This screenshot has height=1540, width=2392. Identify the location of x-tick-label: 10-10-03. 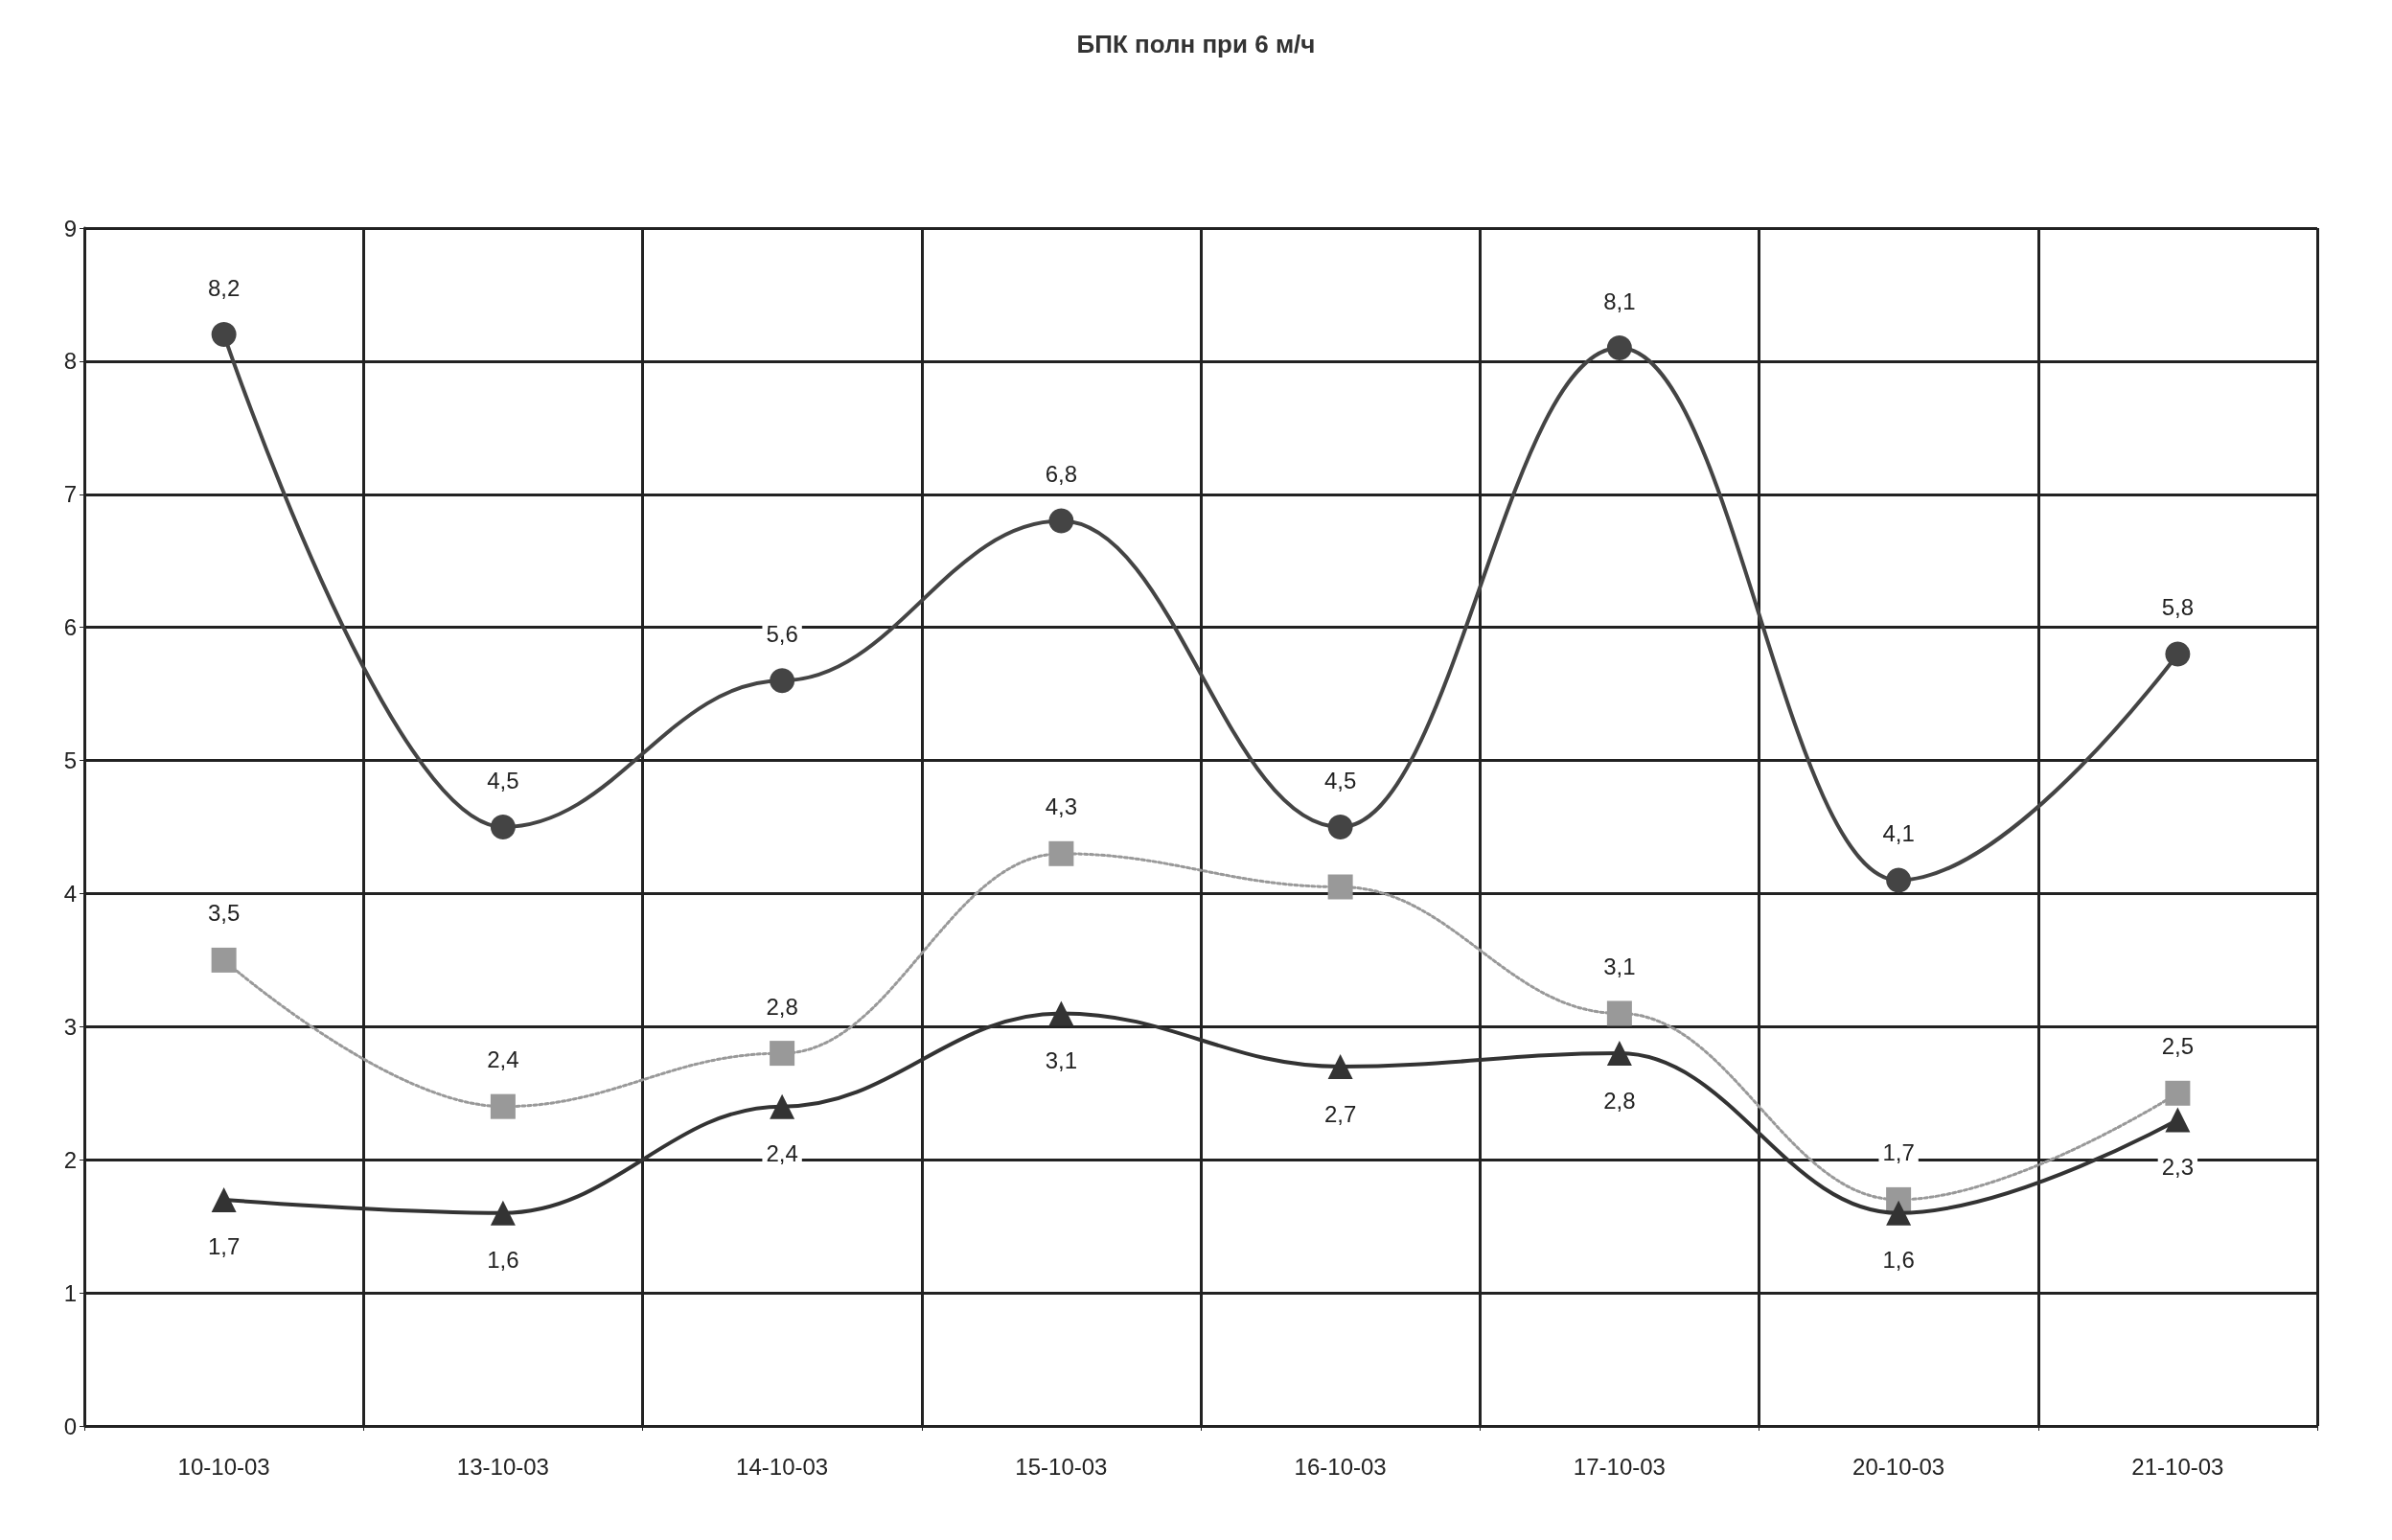
(223, 1466).